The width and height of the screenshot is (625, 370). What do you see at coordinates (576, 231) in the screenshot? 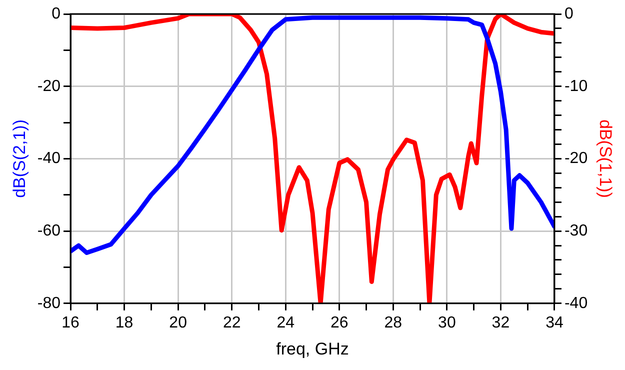
I see `y2-tick-label: -30` at bounding box center [576, 231].